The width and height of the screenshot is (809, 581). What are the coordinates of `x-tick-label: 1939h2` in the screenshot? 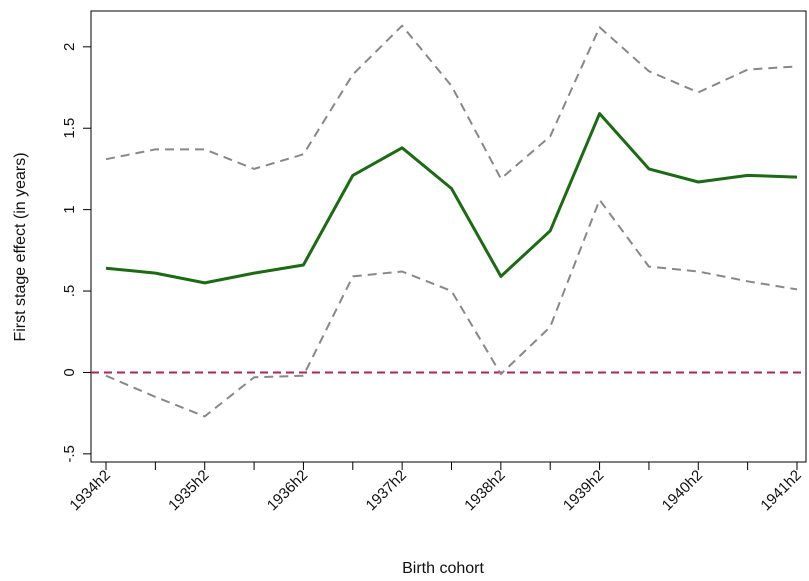 It's located at (583, 490).